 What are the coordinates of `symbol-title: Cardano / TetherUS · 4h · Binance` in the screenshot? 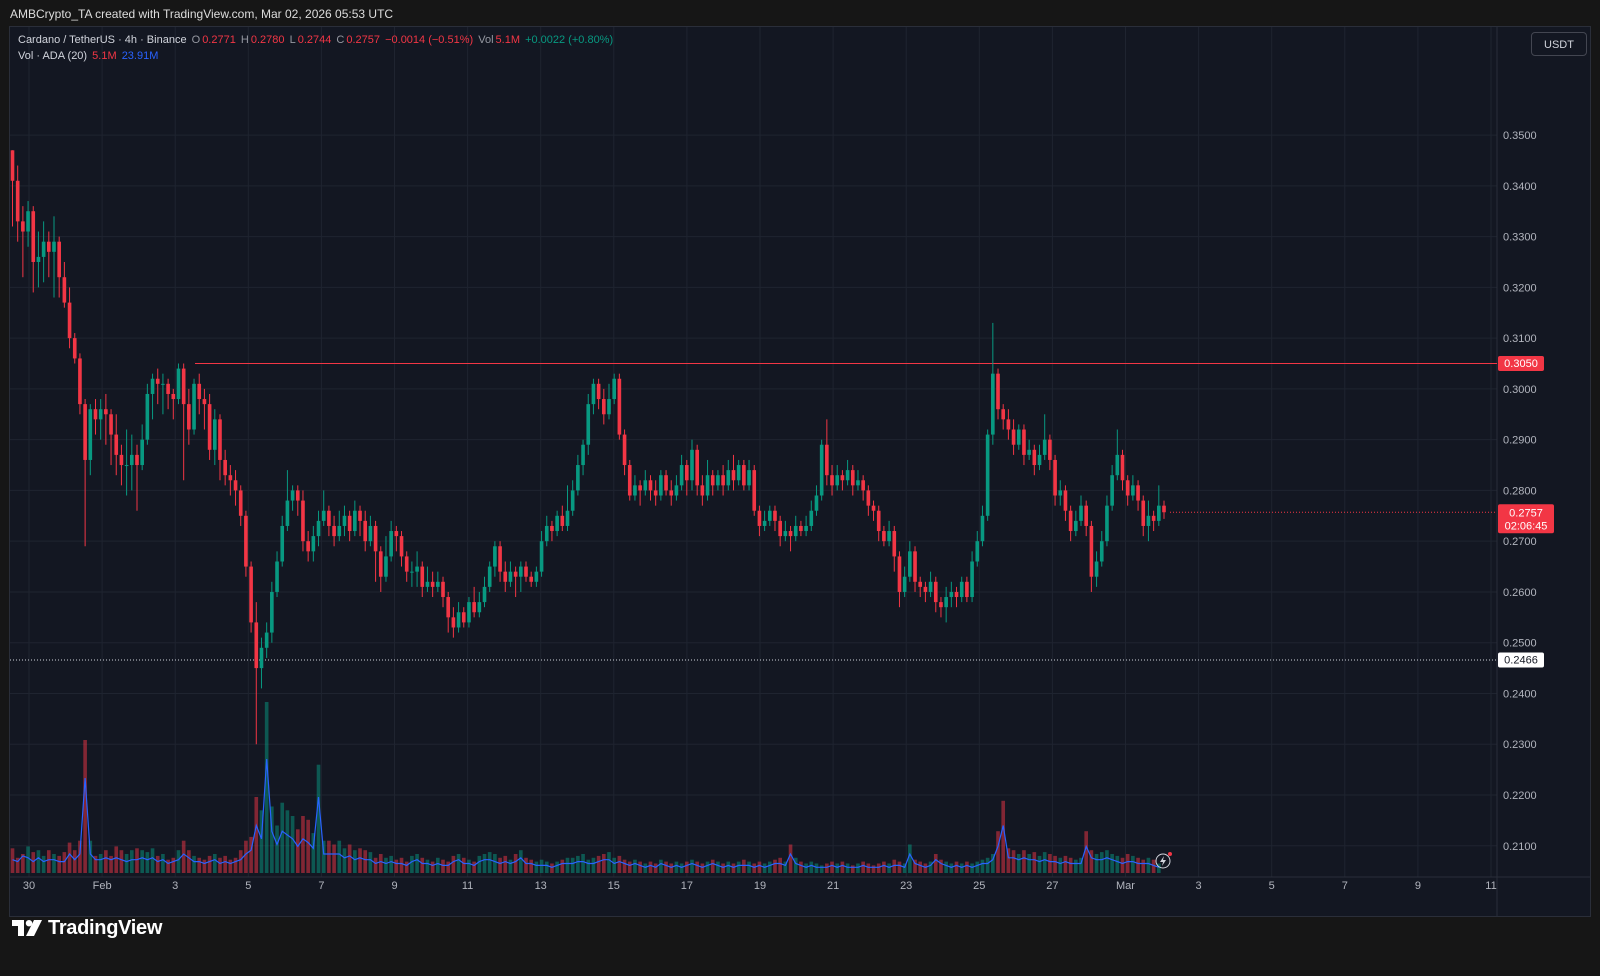 It's located at (102, 40).